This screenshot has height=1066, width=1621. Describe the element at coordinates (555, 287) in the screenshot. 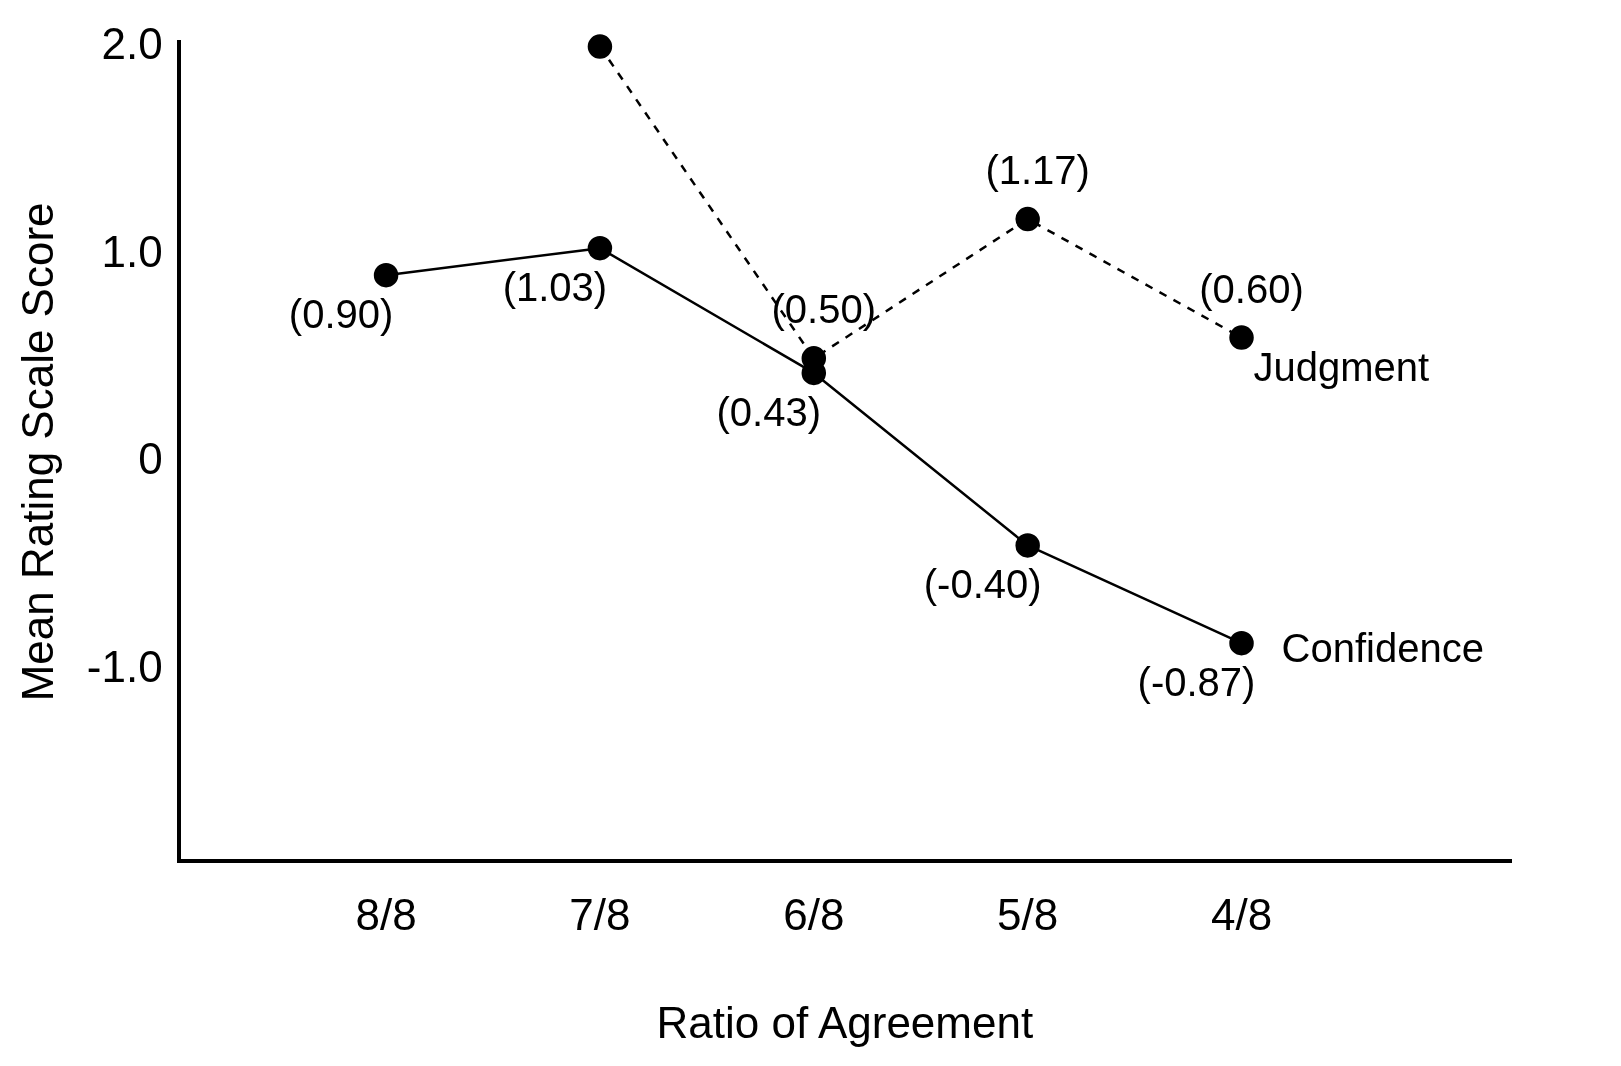

I see `data-label: (1.03)` at that location.